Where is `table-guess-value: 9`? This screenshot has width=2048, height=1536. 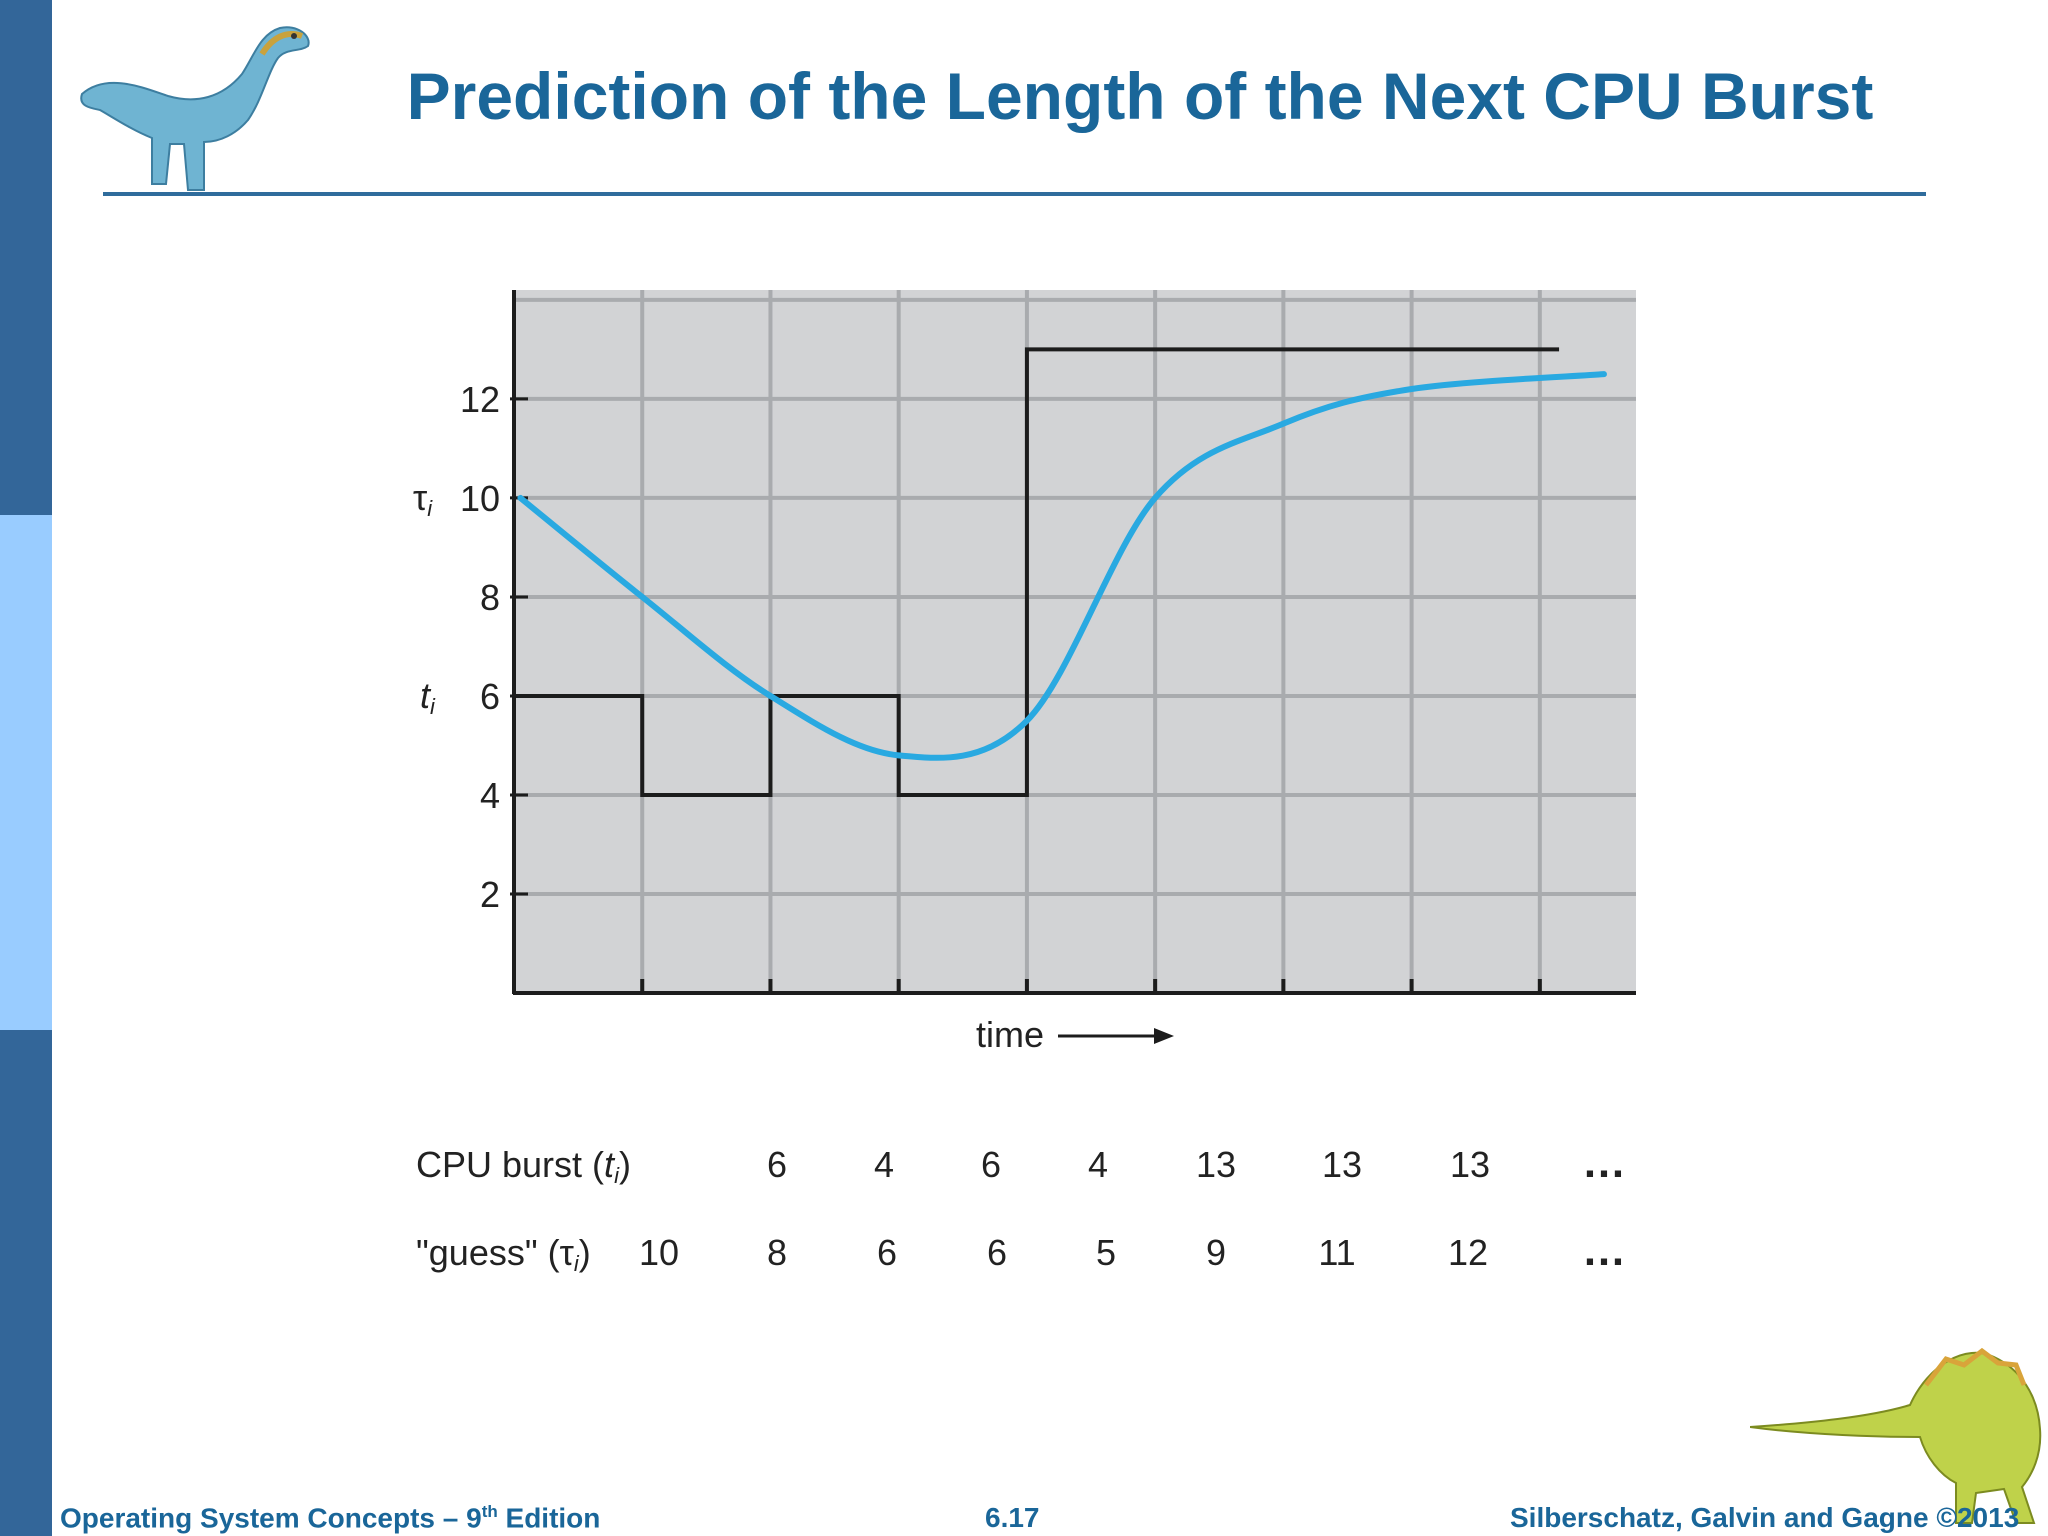
table-guess-value: 9 is located at coordinates (1216, 1252).